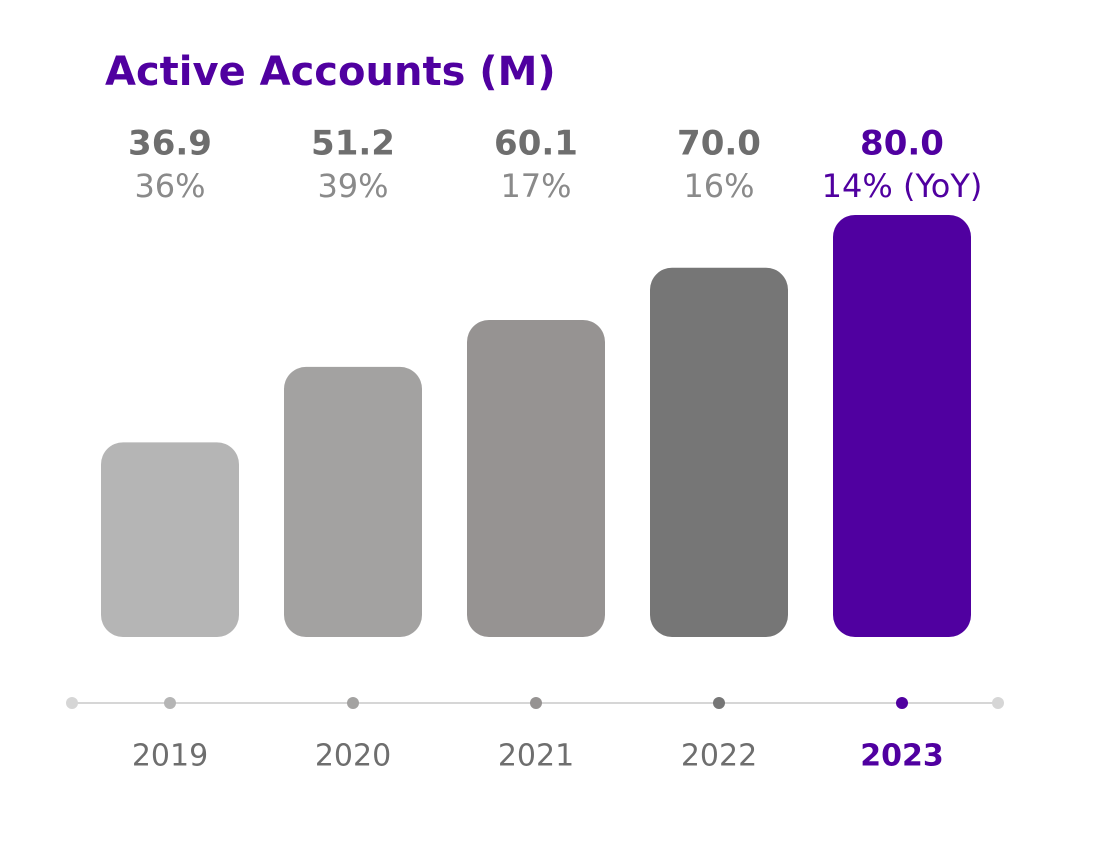  What do you see at coordinates (719, 144) in the screenshot?
I see `value-label: 70.0` at bounding box center [719, 144].